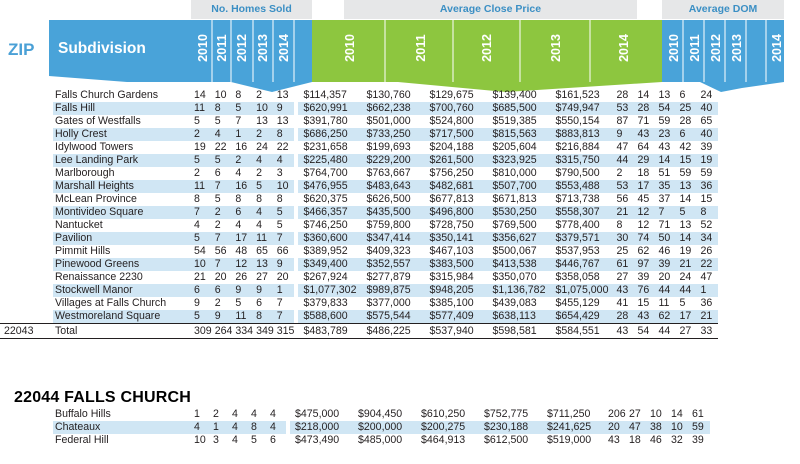 Image resolution: width=800 pixels, height=464 pixels. What do you see at coordinates (282, 147) in the screenshot?
I see `homes-2014: 22` at bounding box center [282, 147].